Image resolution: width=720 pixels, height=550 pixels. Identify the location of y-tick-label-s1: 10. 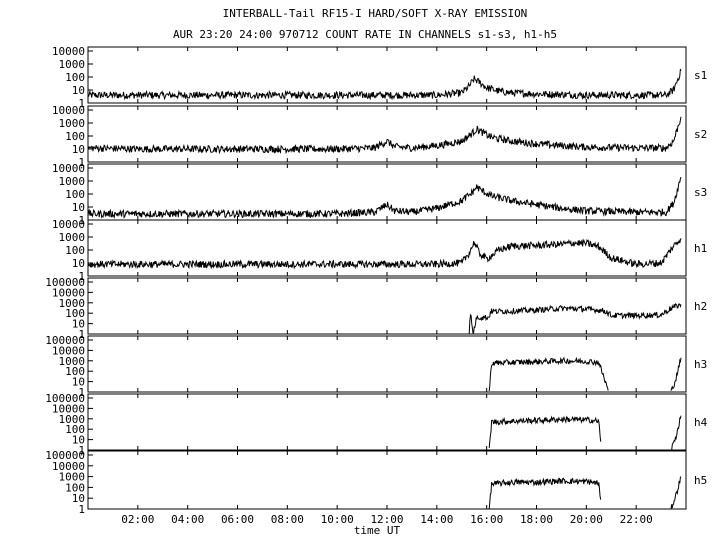
(78, 90).